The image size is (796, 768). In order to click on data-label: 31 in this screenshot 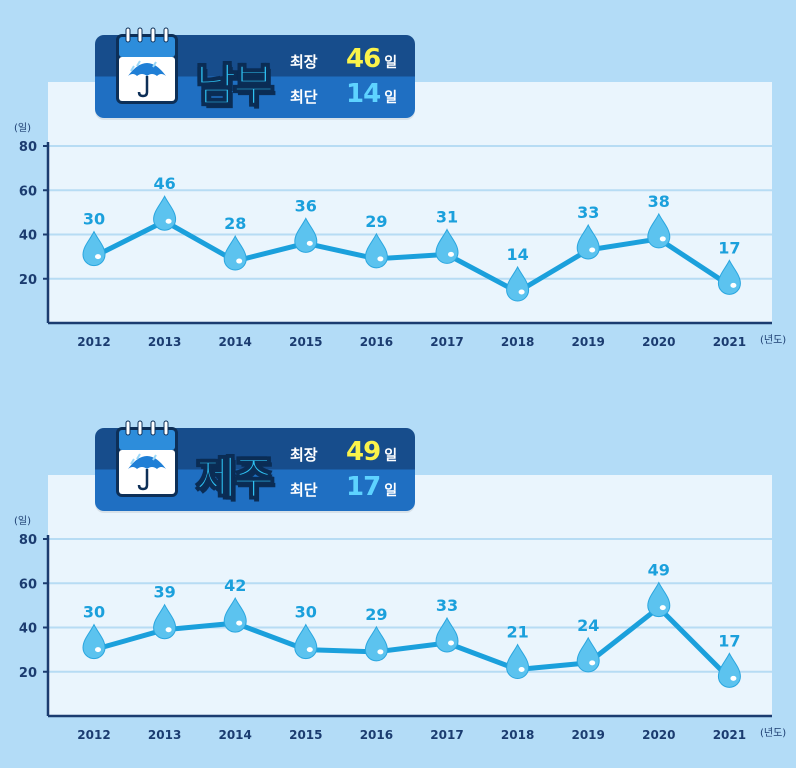, I will do `click(447, 216)`.